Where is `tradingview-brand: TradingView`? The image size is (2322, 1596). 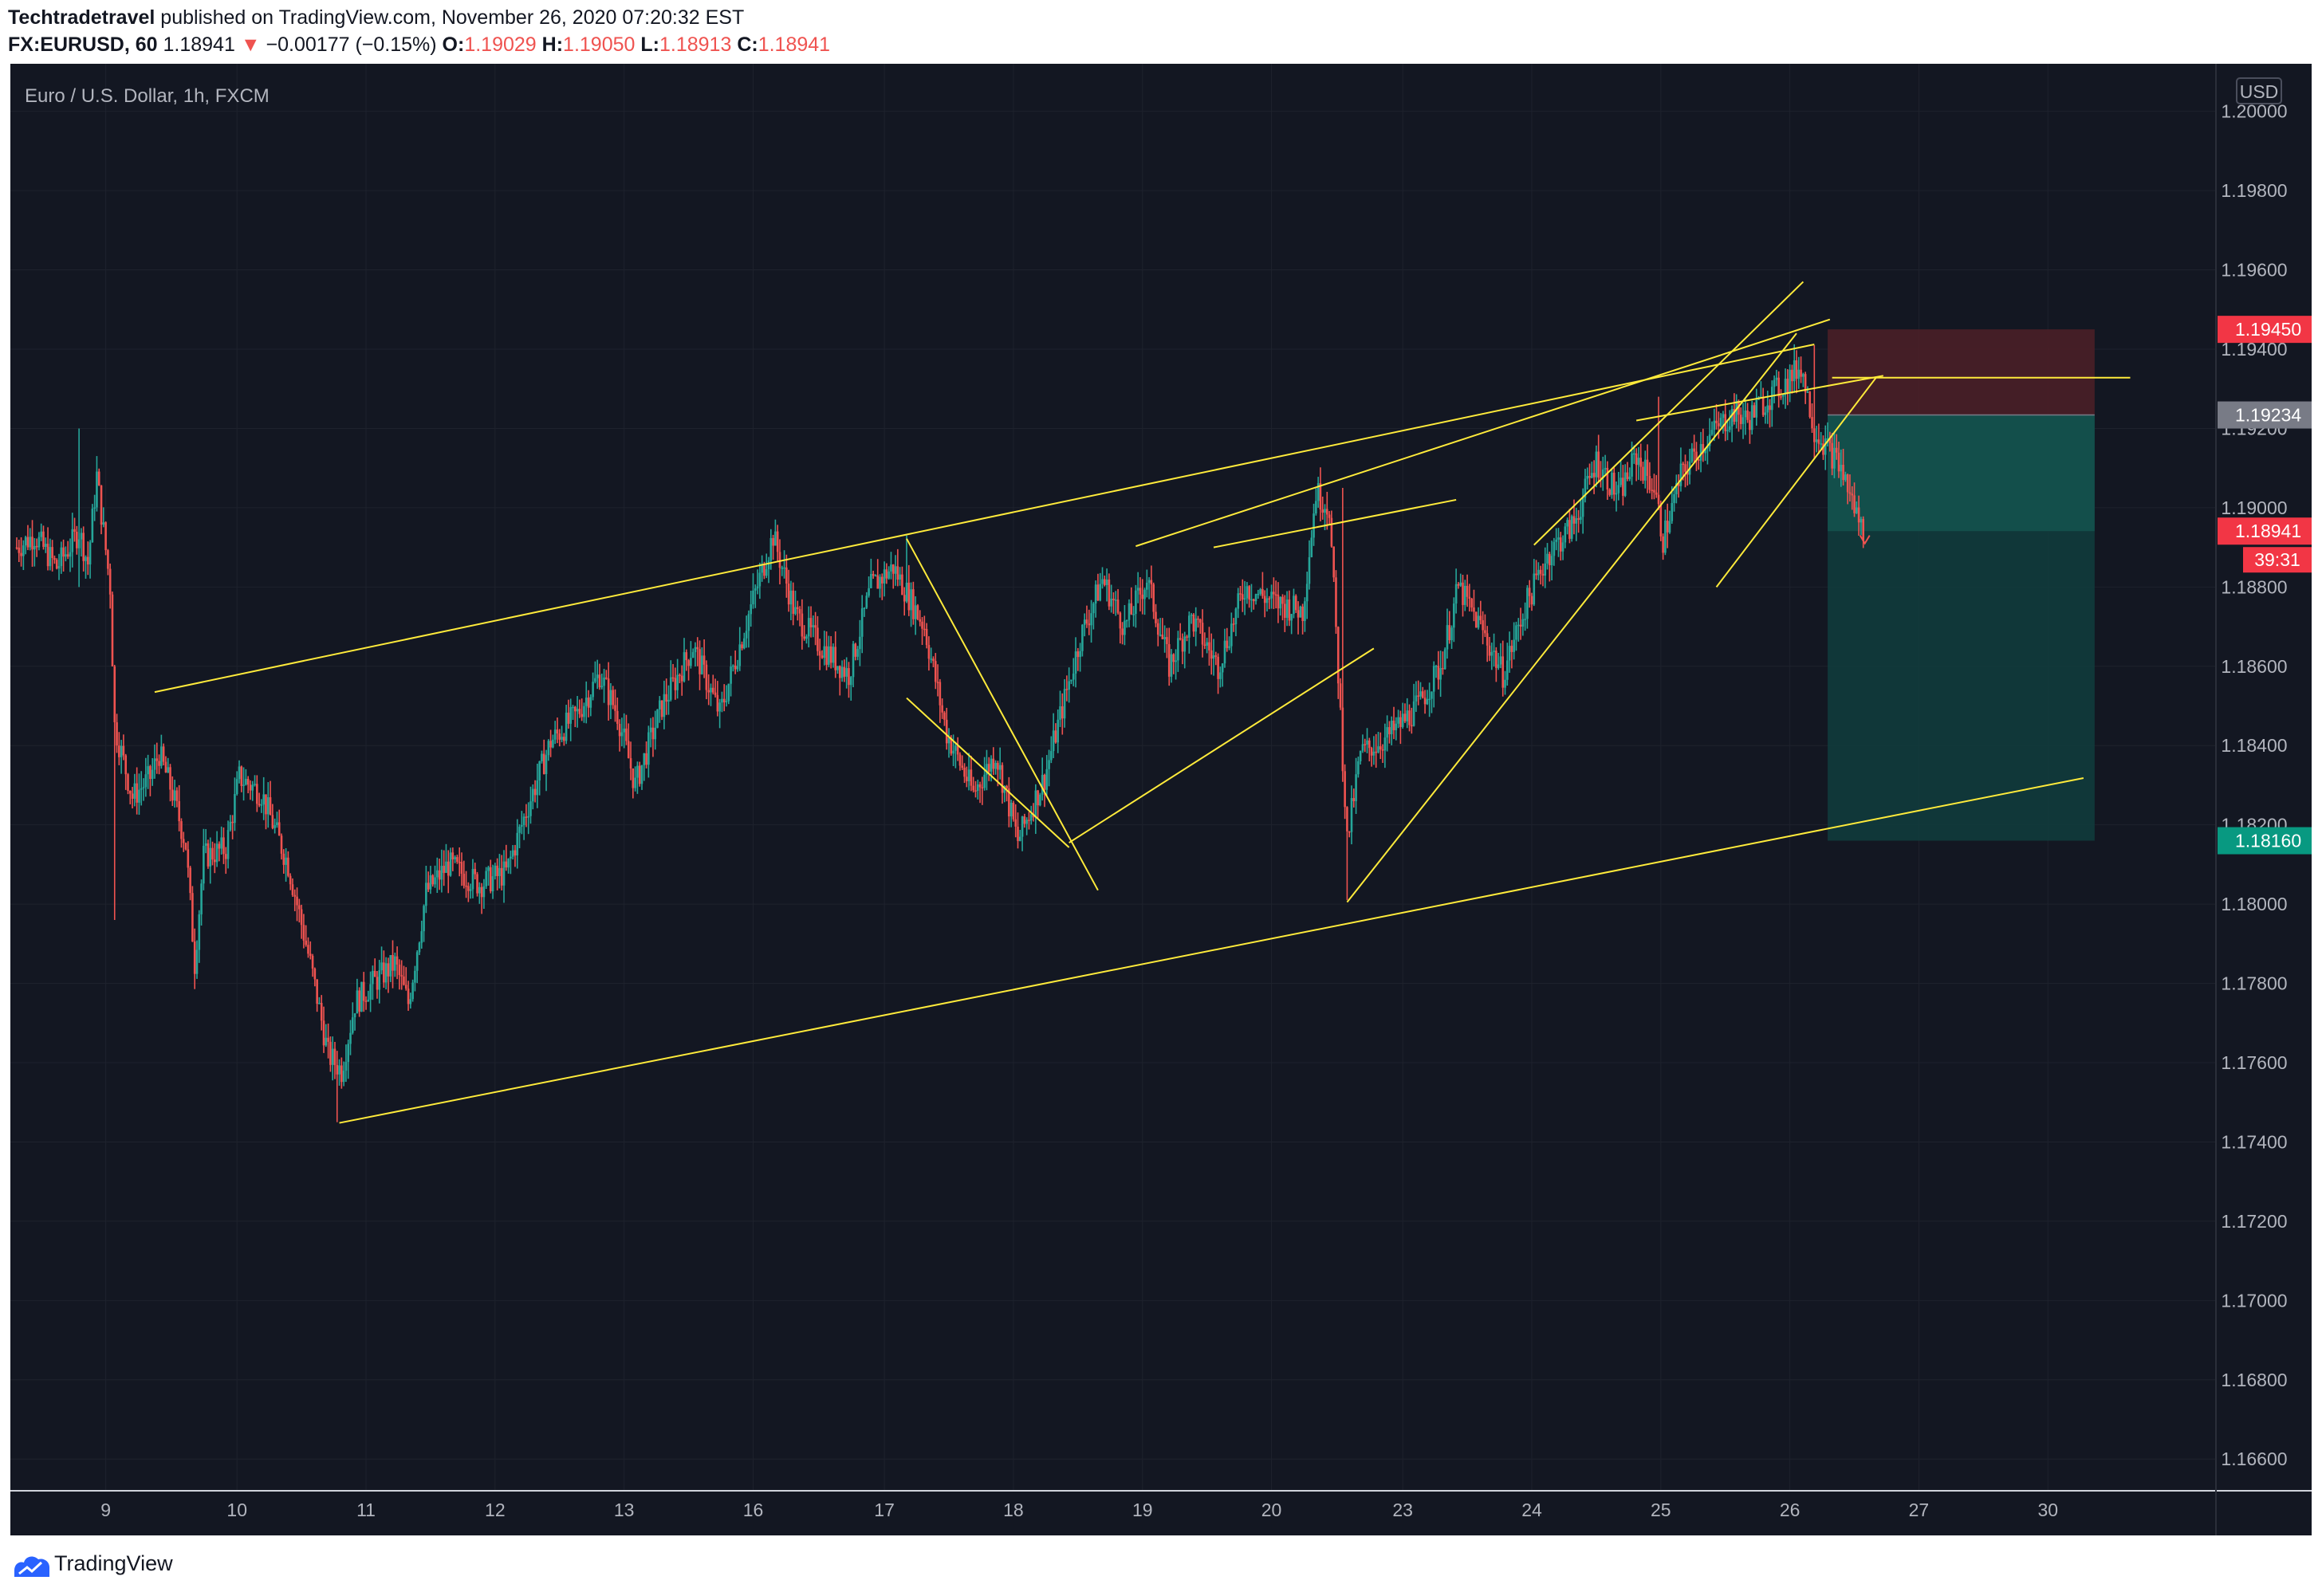
tradingview-brand: TradingView is located at coordinates (114, 1563).